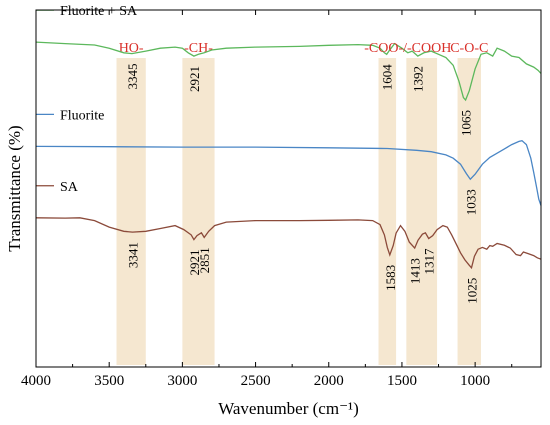 The height and width of the screenshot is (425, 550). What do you see at coordinates (469, 48) in the screenshot?
I see `band-label-4: C-O-C` at bounding box center [469, 48].